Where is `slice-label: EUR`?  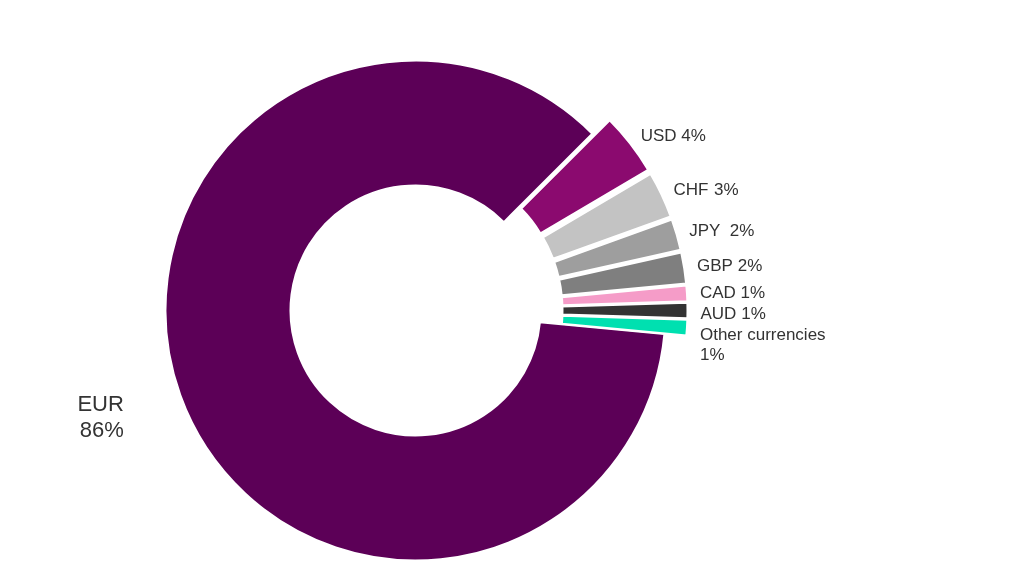 slice-label: EUR is located at coordinates (100, 404).